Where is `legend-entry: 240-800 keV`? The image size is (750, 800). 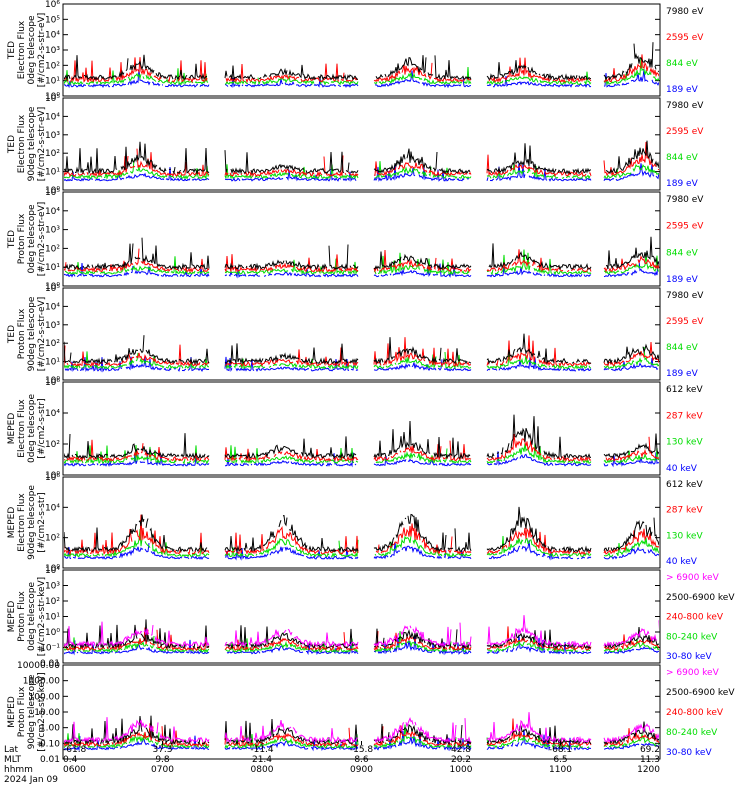
legend-entry: 240-800 keV is located at coordinates (695, 618).